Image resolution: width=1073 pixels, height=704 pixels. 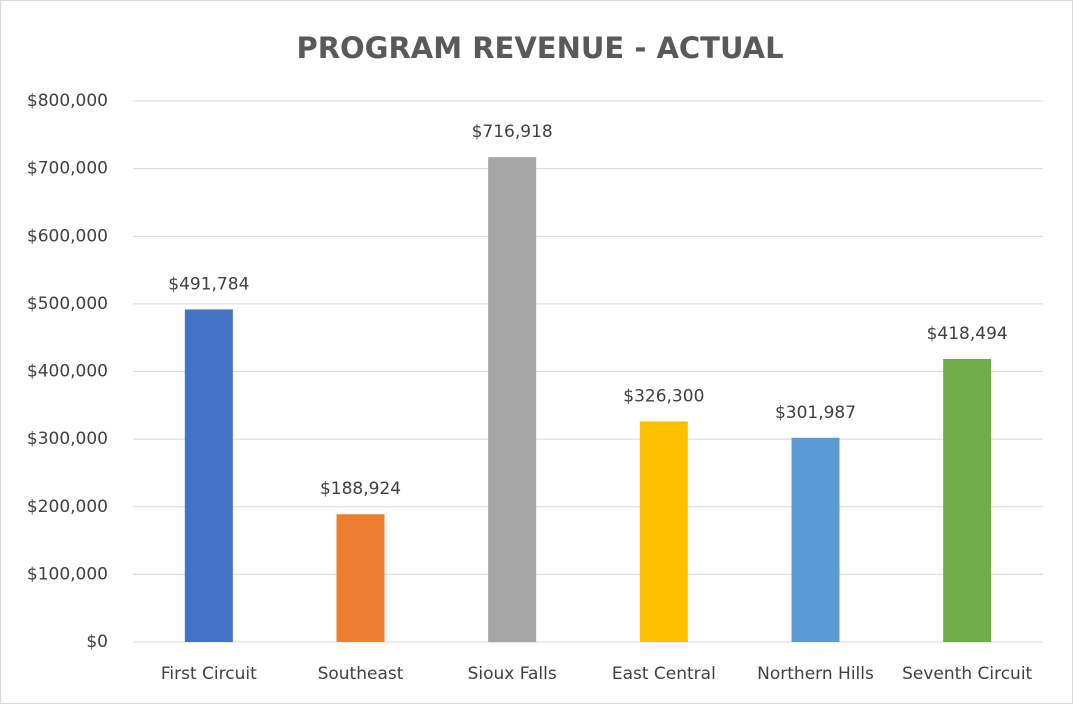 What do you see at coordinates (967, 334) in the screenshot?
I see `data-label: $418,494` at bounding box center [967, 334].